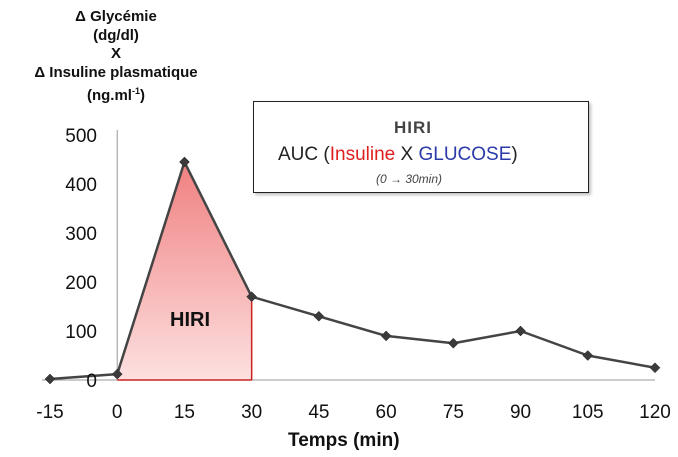 The image size is (678, 457). What do you see at coordinates (81, 234) in the screenshot?
I see `y-tick-label: 300` at bounding box center [81, 234].